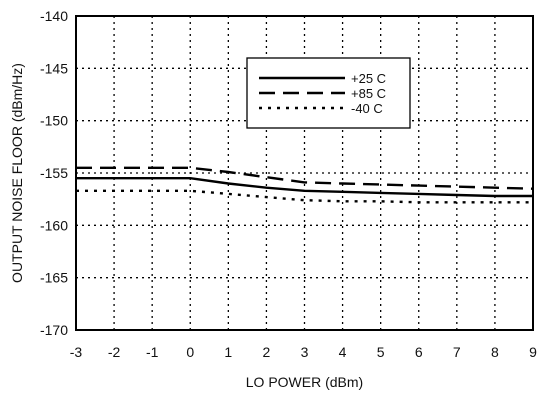  I want to click on y-tick-label: -155, so click(54, 173).